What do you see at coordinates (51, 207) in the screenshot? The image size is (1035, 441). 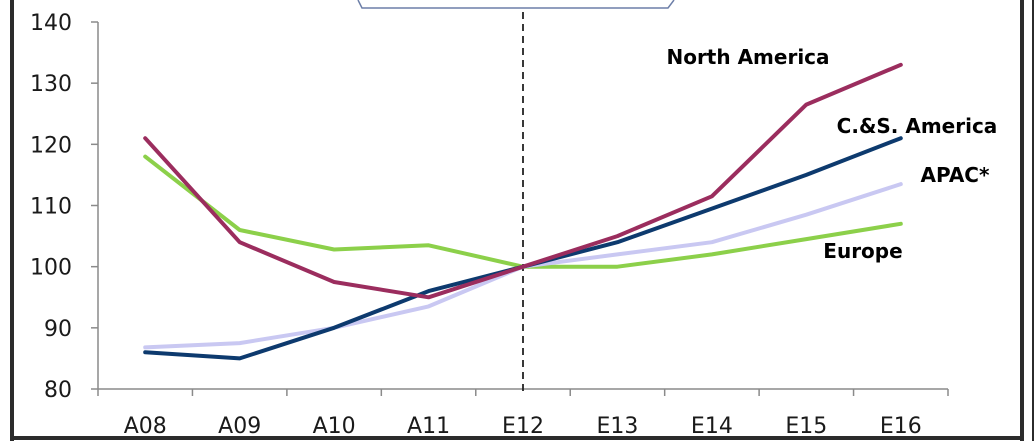 I see `y-tick-label: 110` at bounding box center [51, 207].